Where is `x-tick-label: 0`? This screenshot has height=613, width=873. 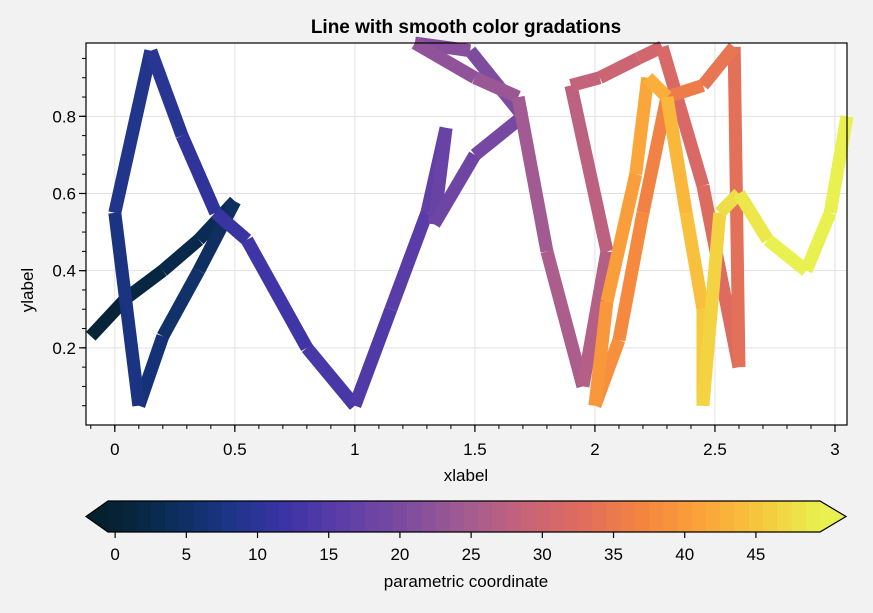 x-tick-label: 0 is located at coordinates (114, 449).